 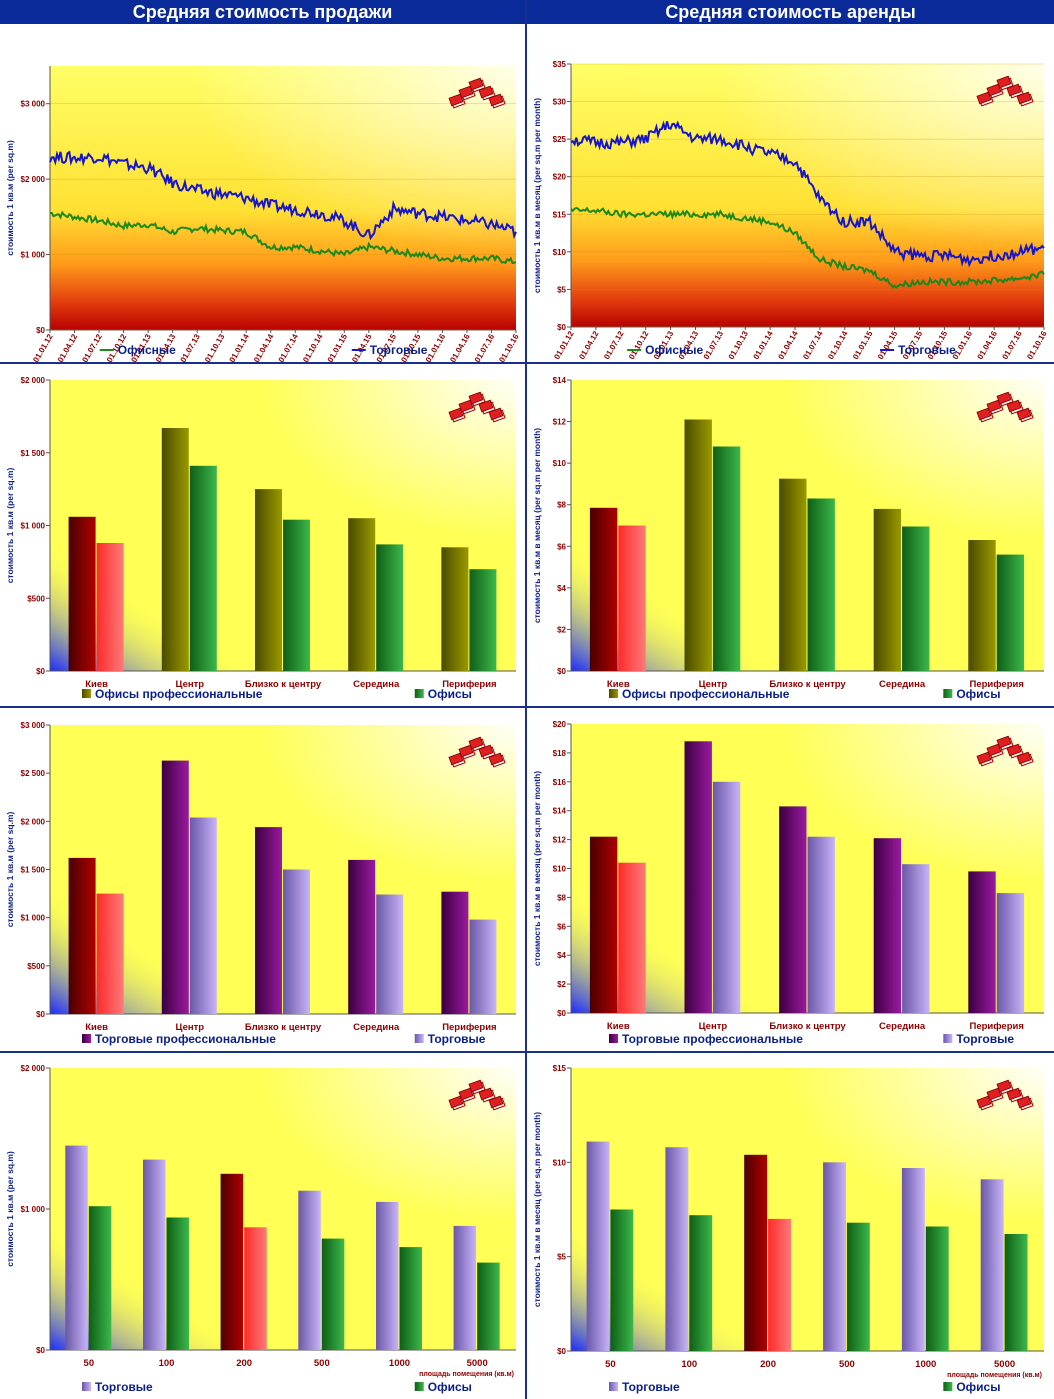 What do you see at coordinates (185, 1039) in the screenshot?
I see `legend-label: Торговые профессиональные` at bounding box center [185, 1039].